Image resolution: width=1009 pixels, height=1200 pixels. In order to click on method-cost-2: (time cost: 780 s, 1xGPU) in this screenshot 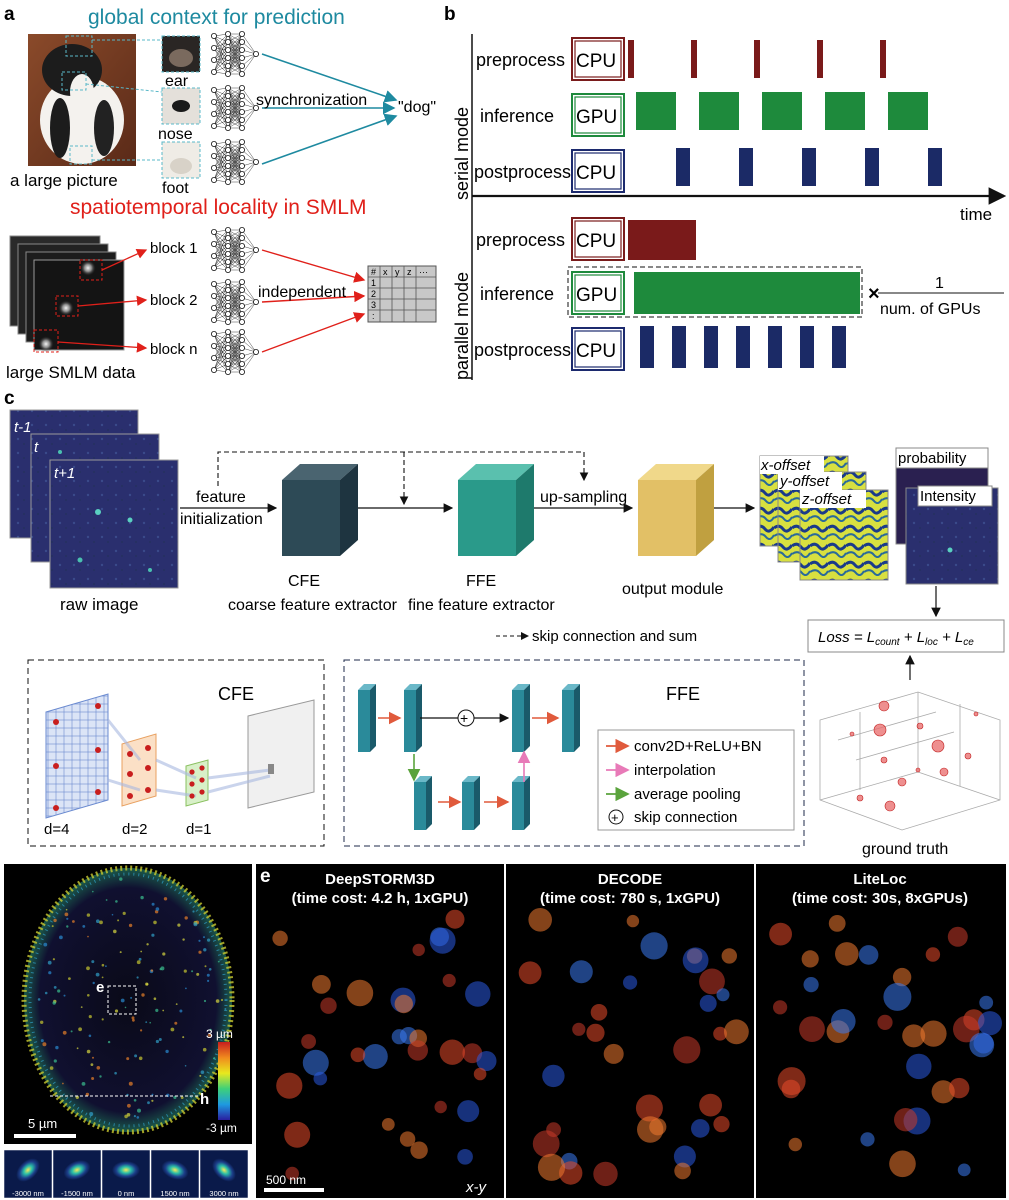, I will do `click(630, 898)`.